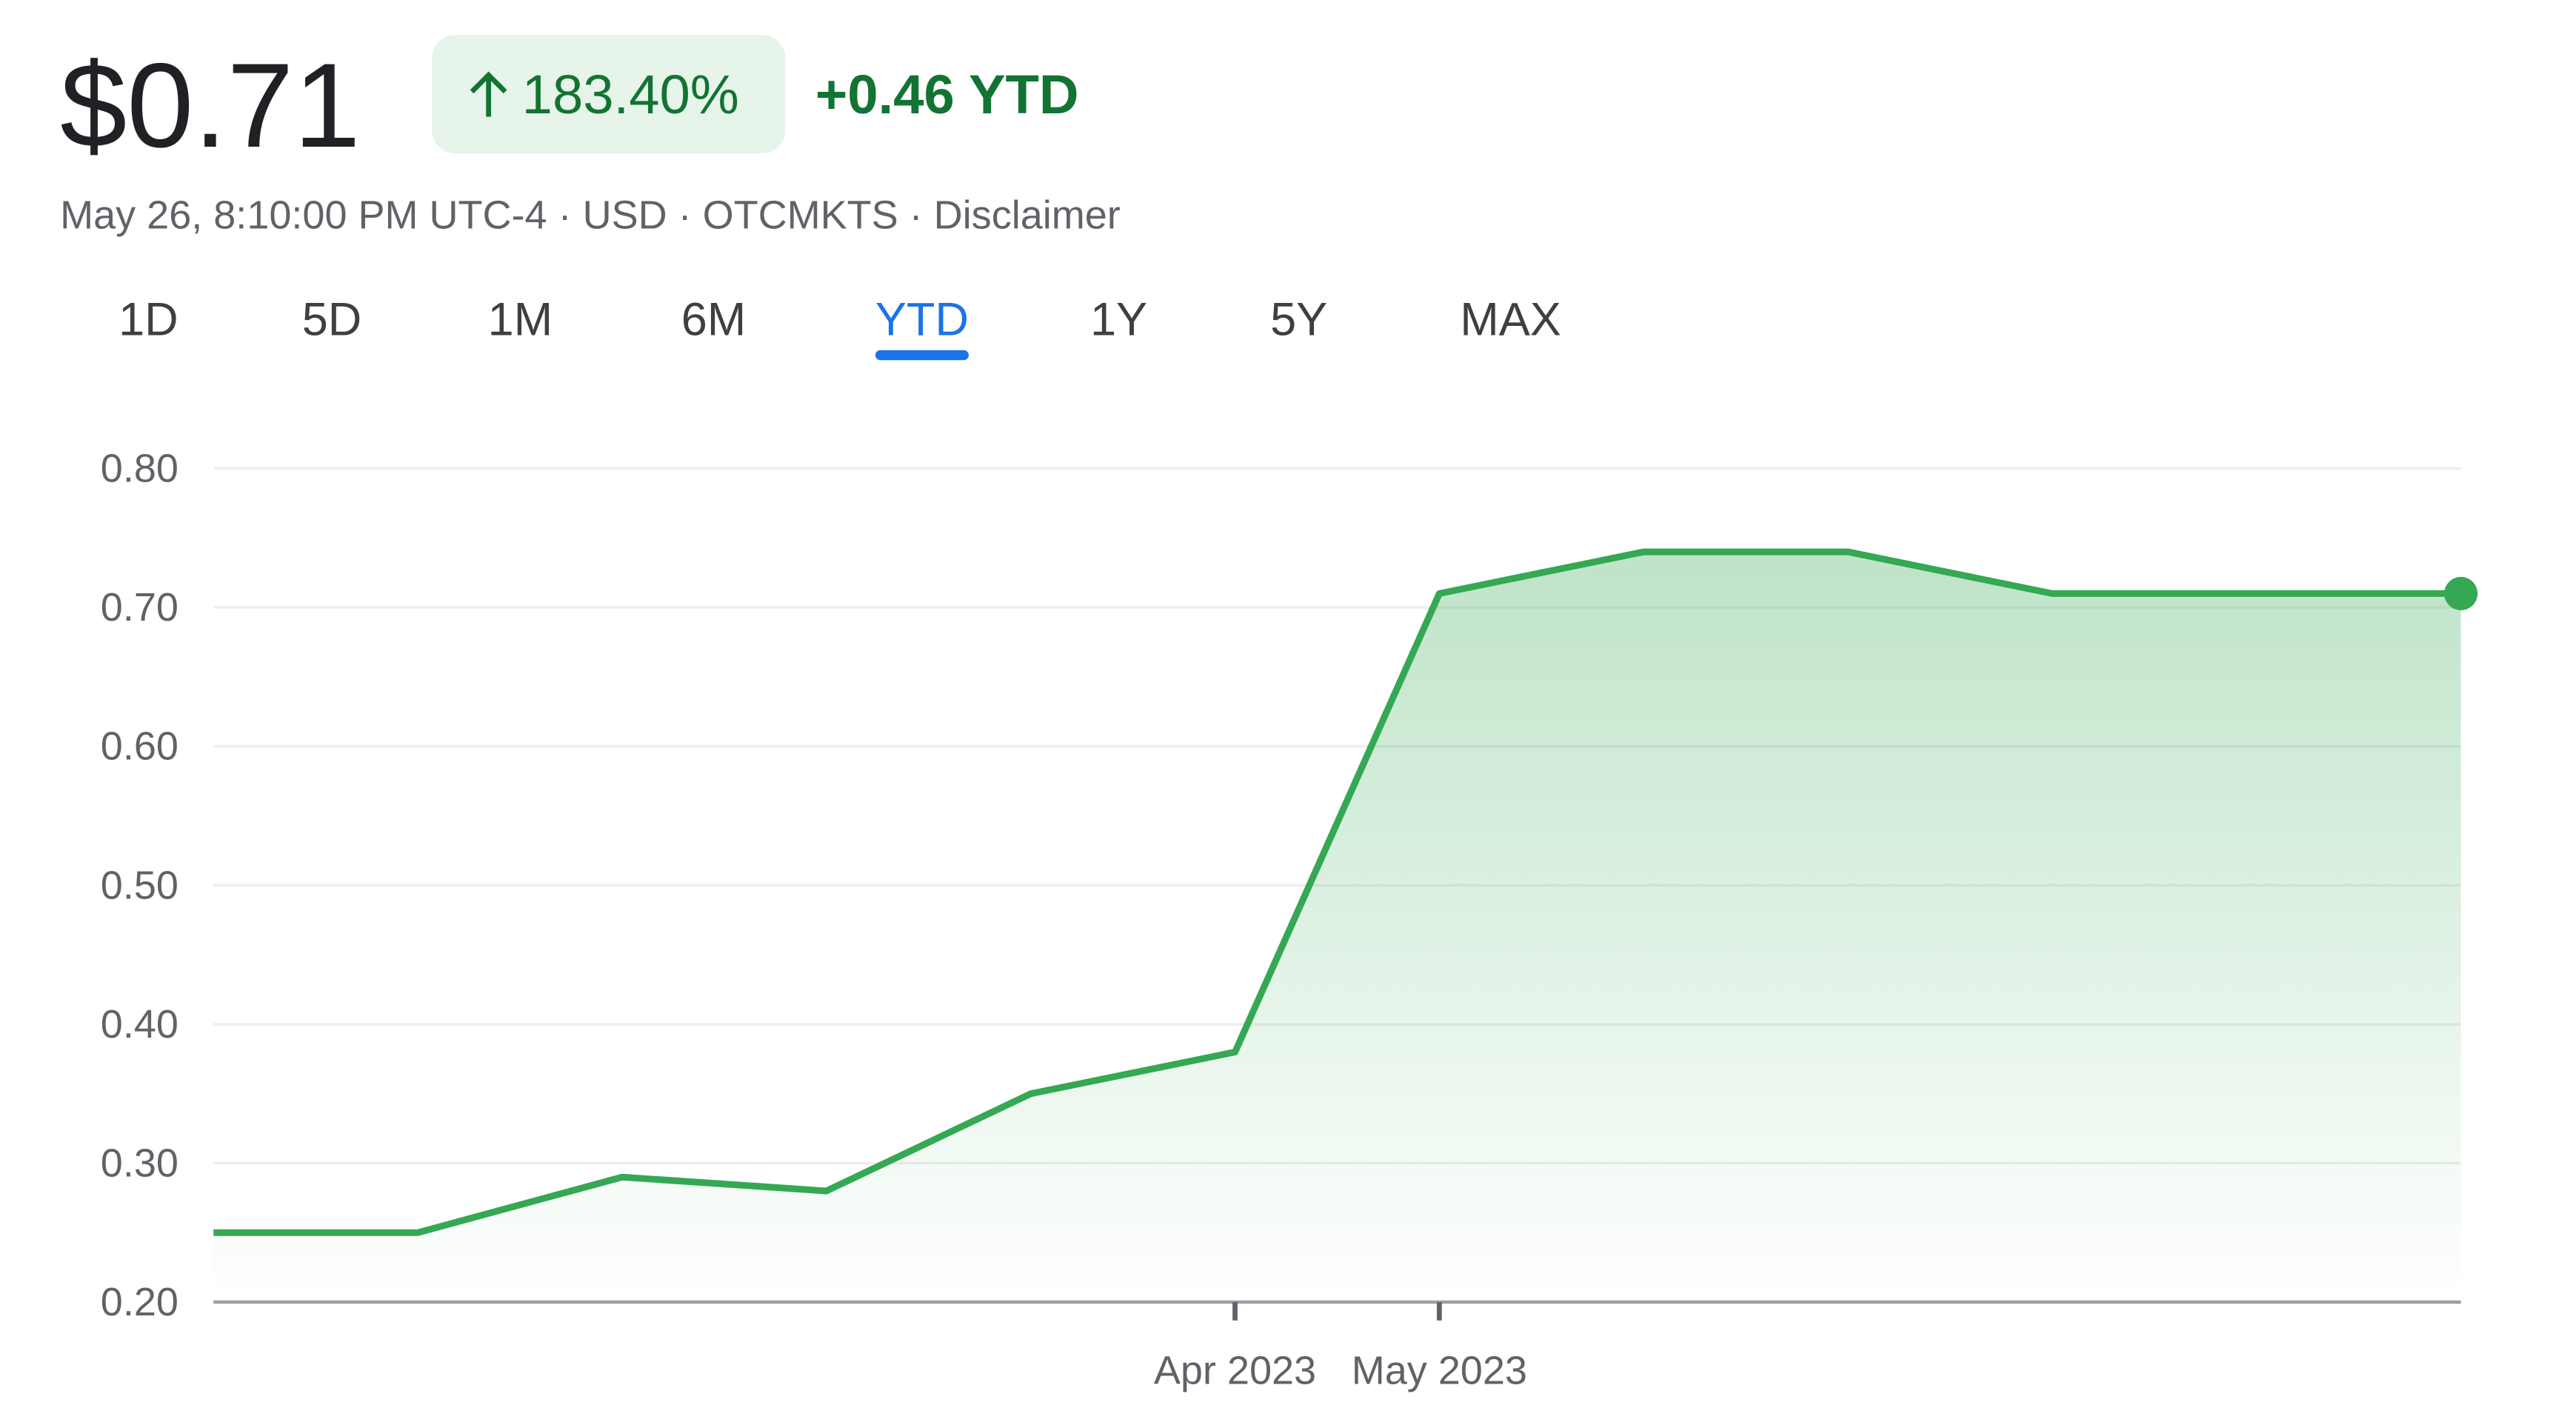 This screenshot has width=2576, height=1428. I want to click on tab: MAX, so click(1510, 319).